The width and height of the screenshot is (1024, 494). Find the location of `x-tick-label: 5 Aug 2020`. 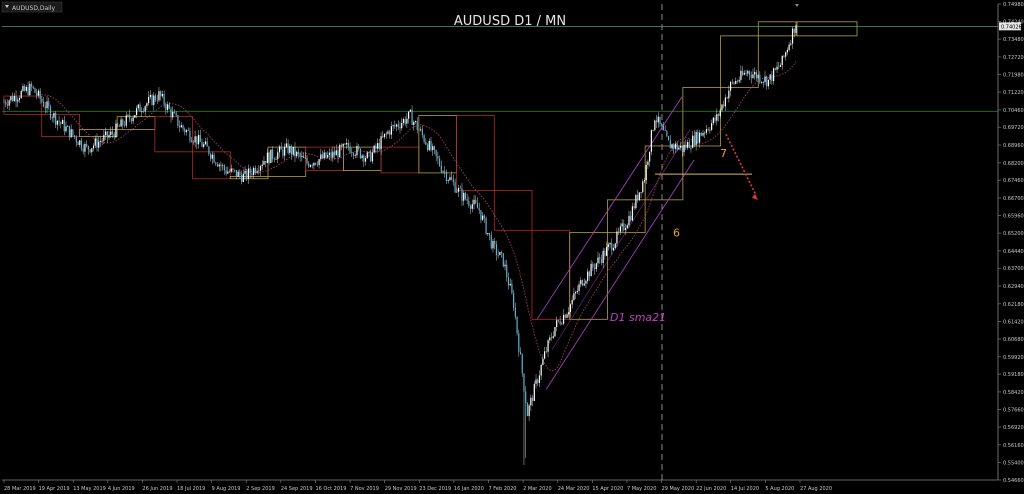

x-tick-label: 5 Aug 2020 is located at coordinates (779, 489).